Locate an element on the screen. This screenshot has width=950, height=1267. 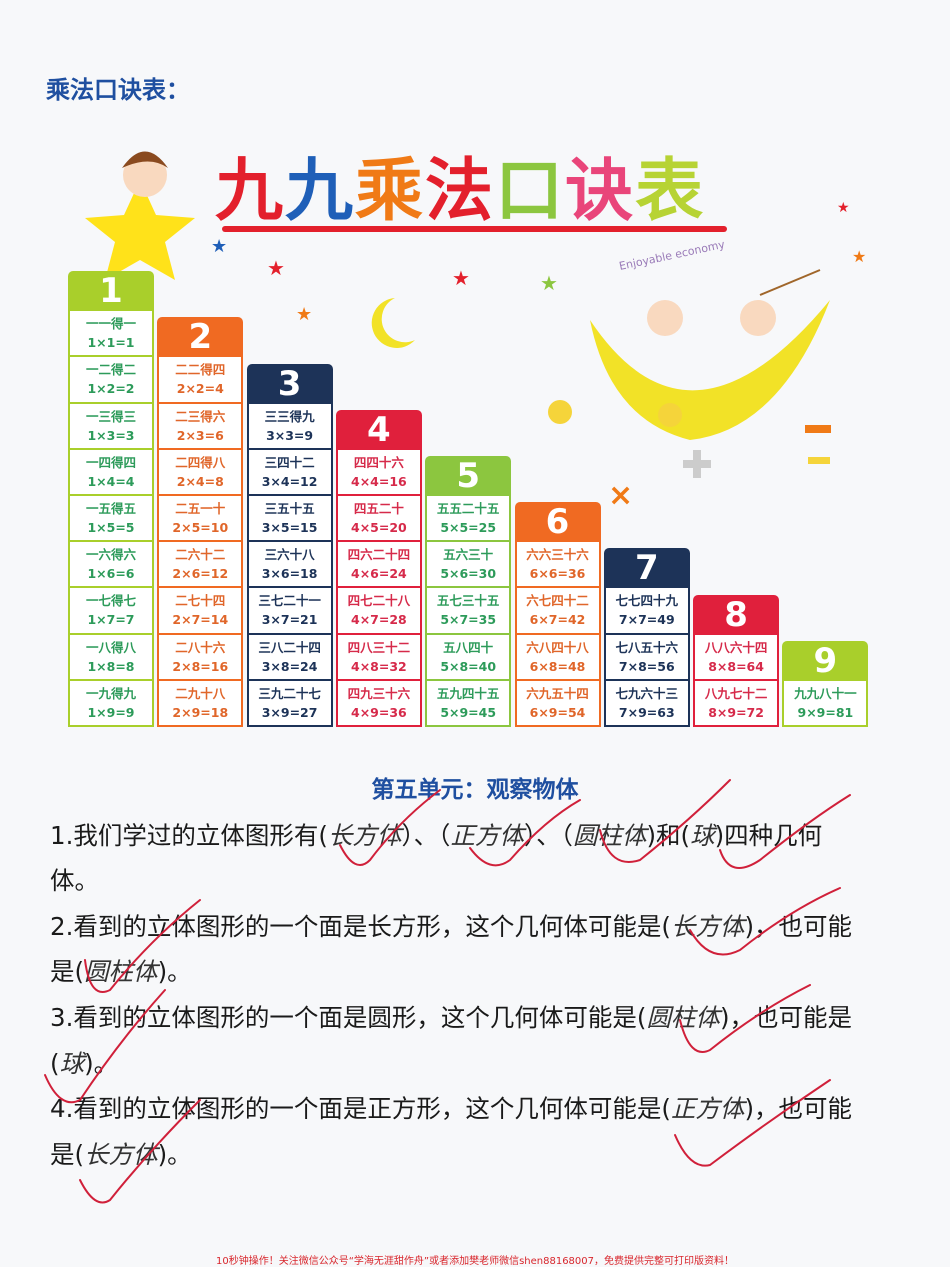
equation-text: 3×9=27 is located at coordinates (289, 712).